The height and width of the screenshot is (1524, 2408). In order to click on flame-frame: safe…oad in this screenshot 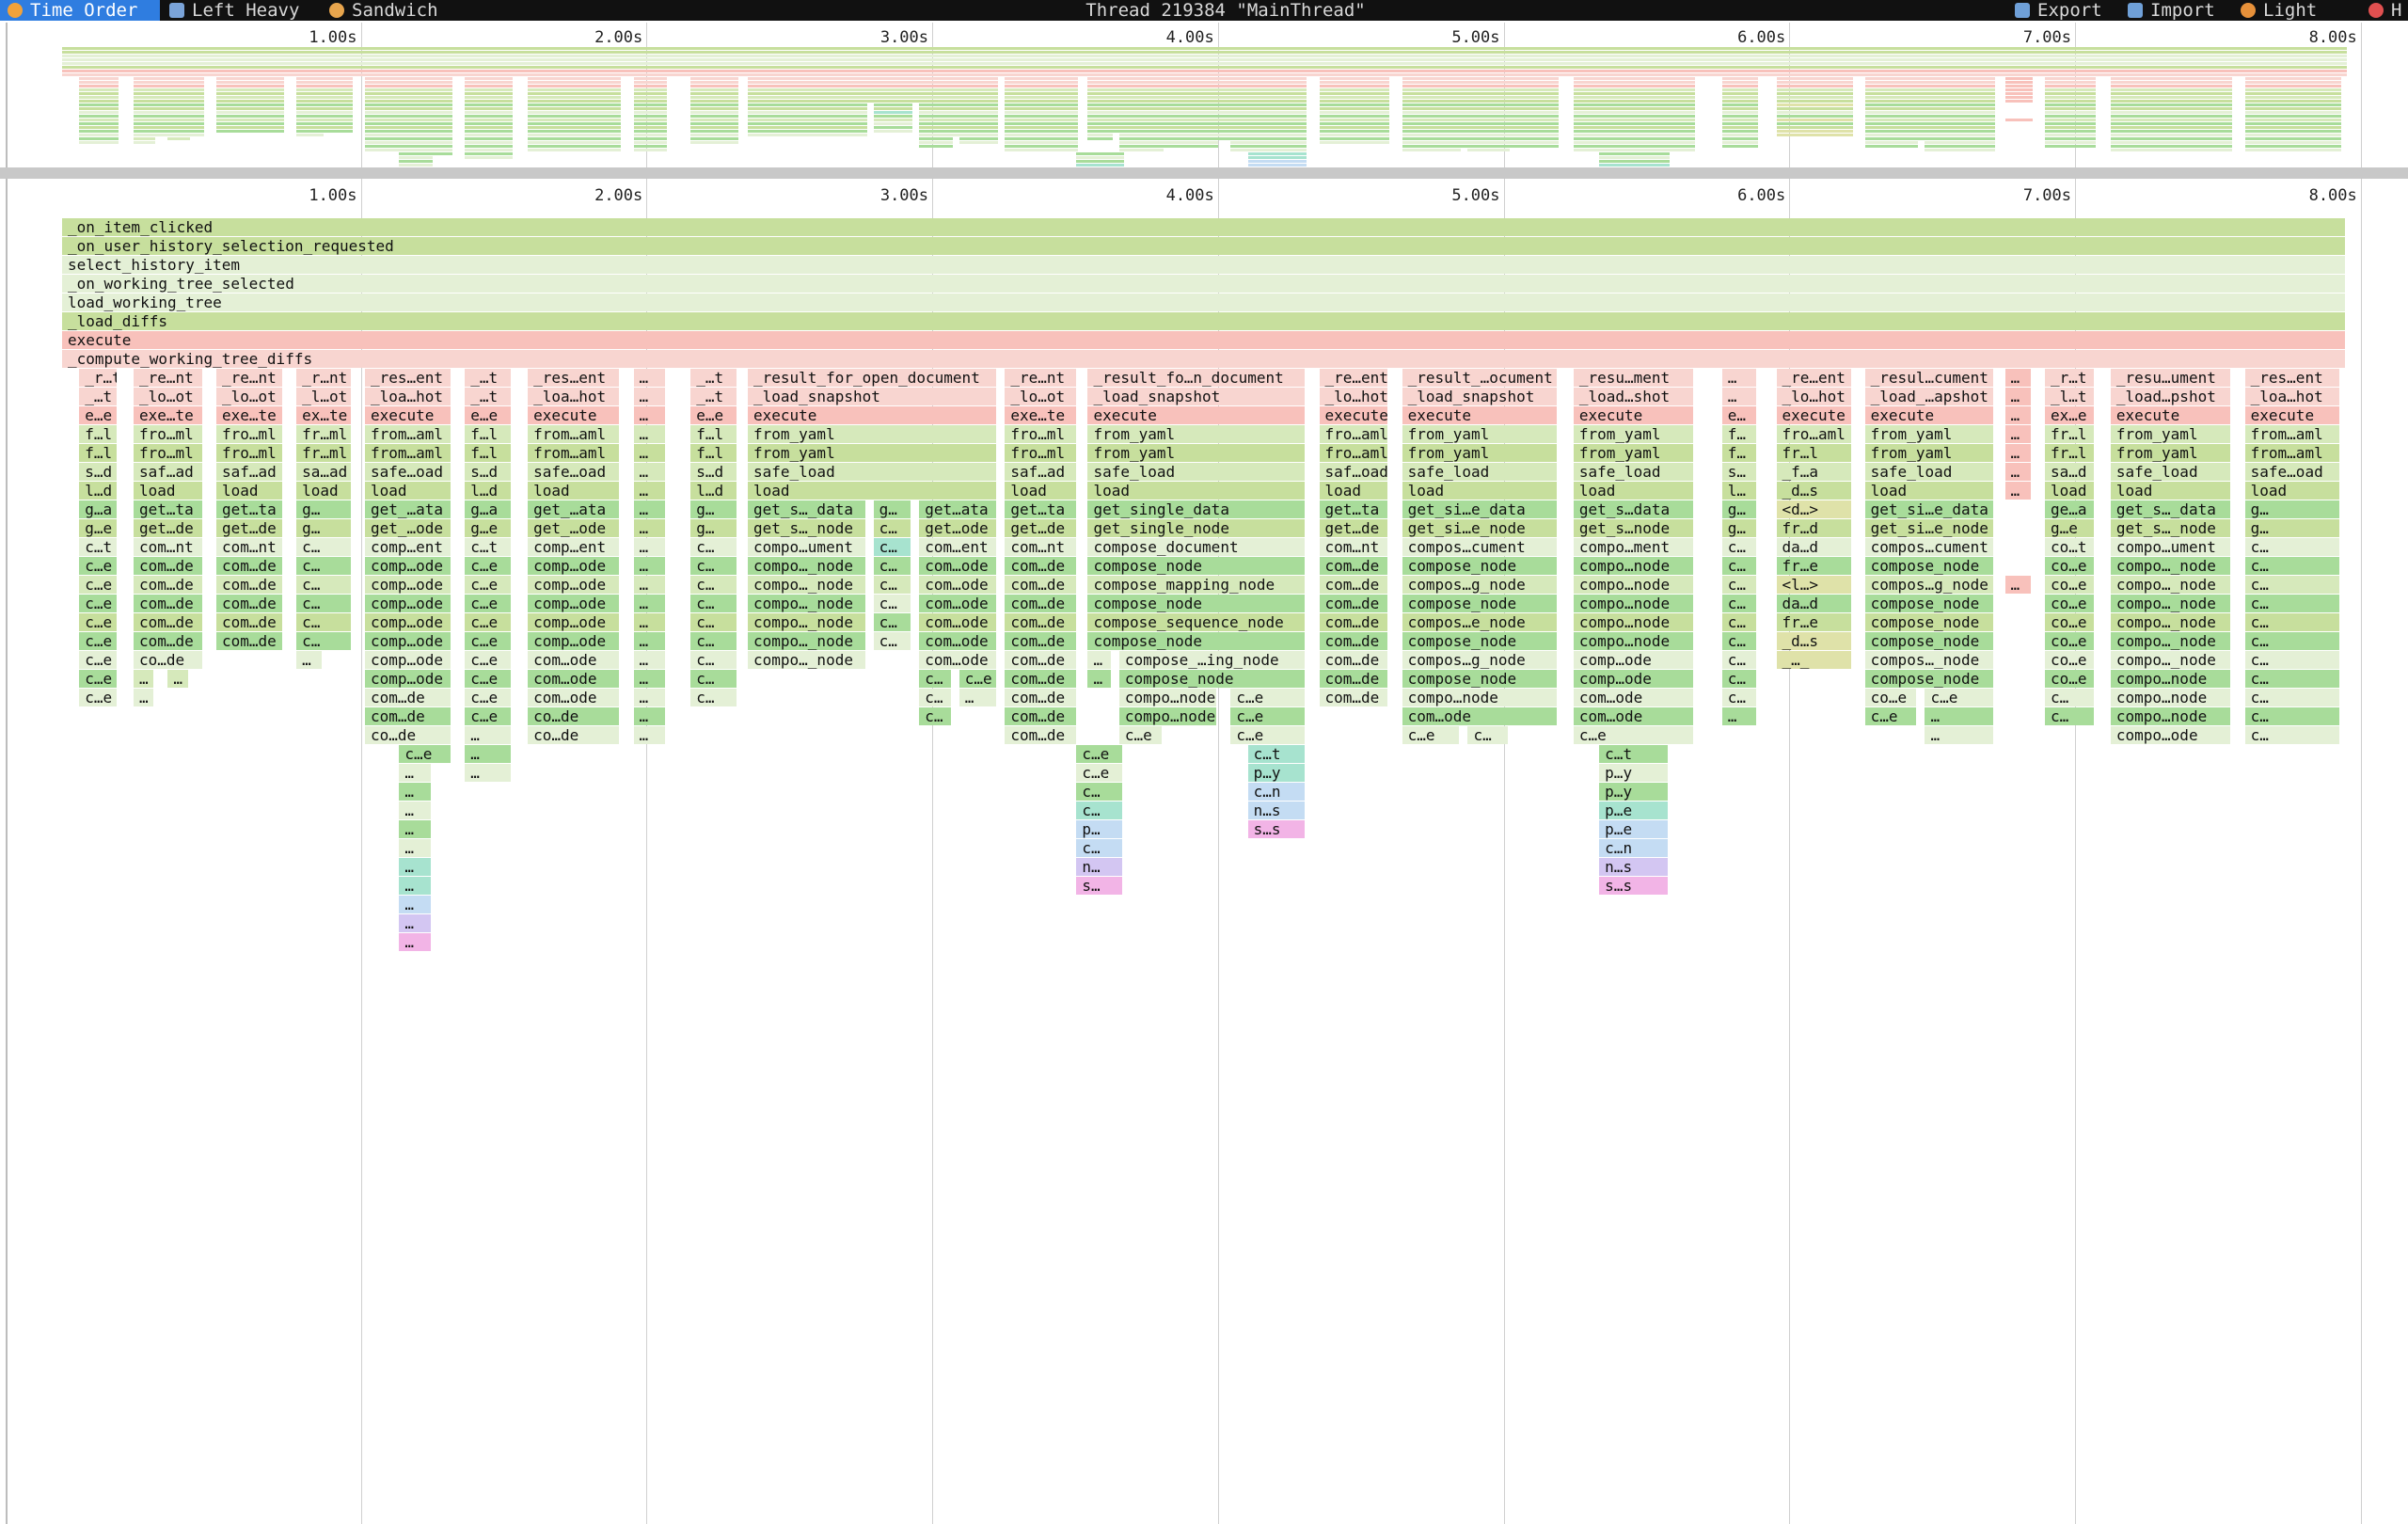, I will do `click(2292, 472)`.